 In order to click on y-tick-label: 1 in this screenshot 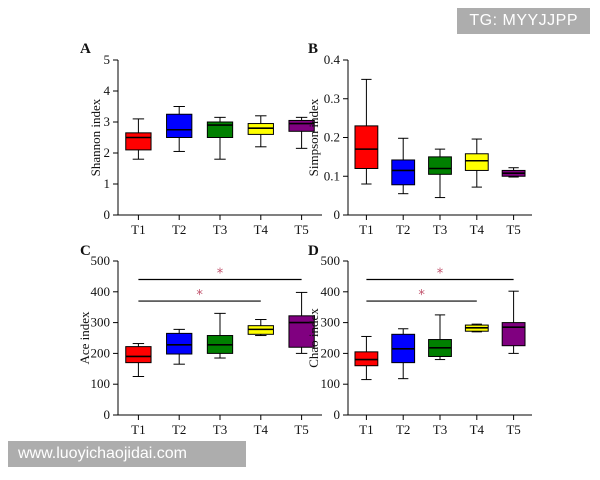, I will do `click(107, 183)`.